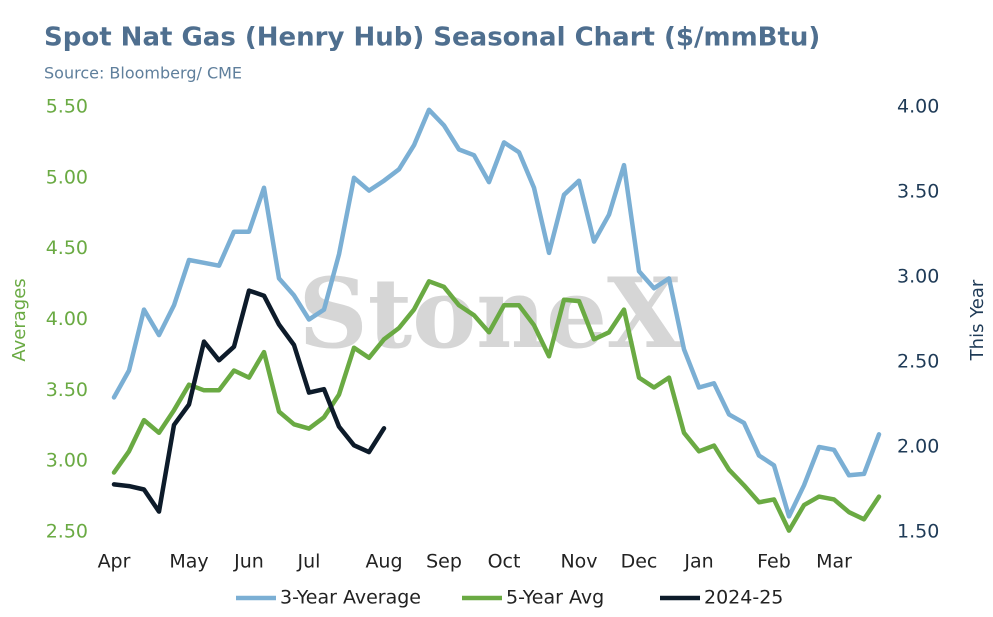  Describe the element at coordinates (918, 362) in the screenshot. I see `y2-tick-label: 2.50` at that location.